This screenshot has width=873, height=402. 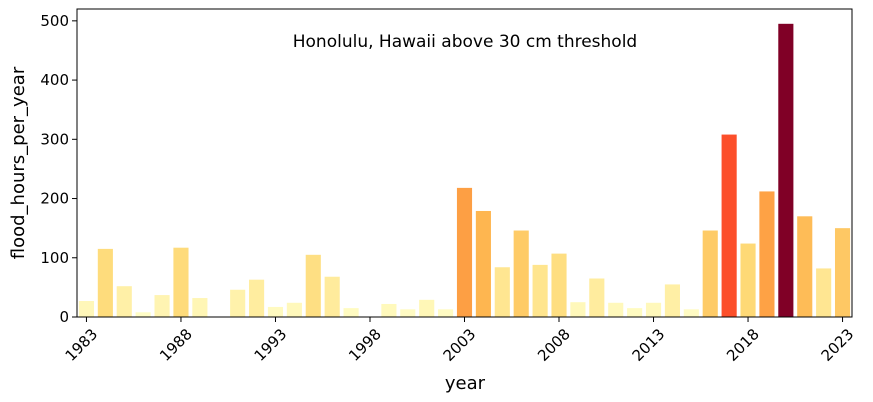 I want to click on bar-2019, so click(x=767, y=254).